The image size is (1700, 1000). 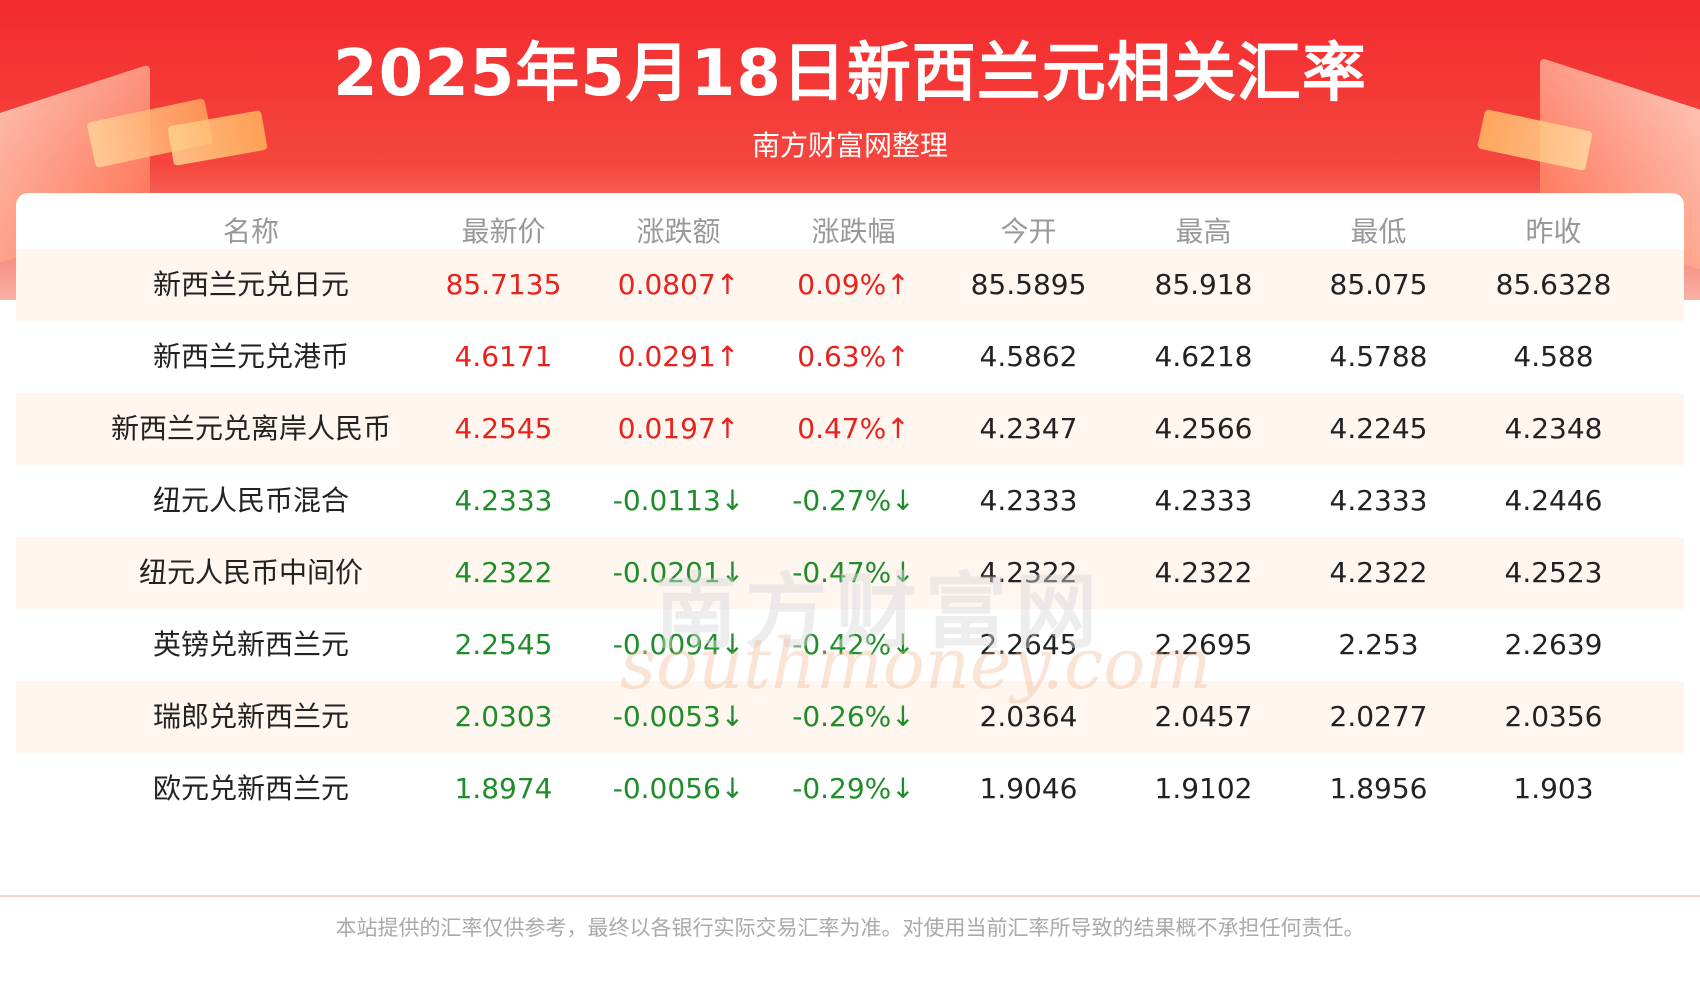 What do you see at coordinates (678, 284) in the screenshot?
I see `row-change: 0.0807↑` at bounding box center [678, 284].